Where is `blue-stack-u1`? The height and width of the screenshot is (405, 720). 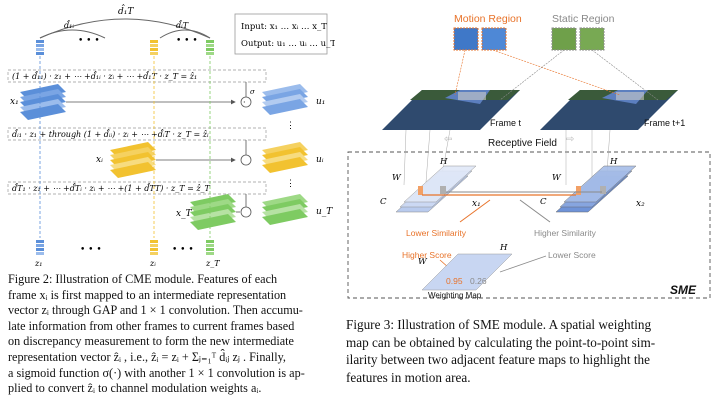 blue-stack-u1 is located at coordinates (285, 99).